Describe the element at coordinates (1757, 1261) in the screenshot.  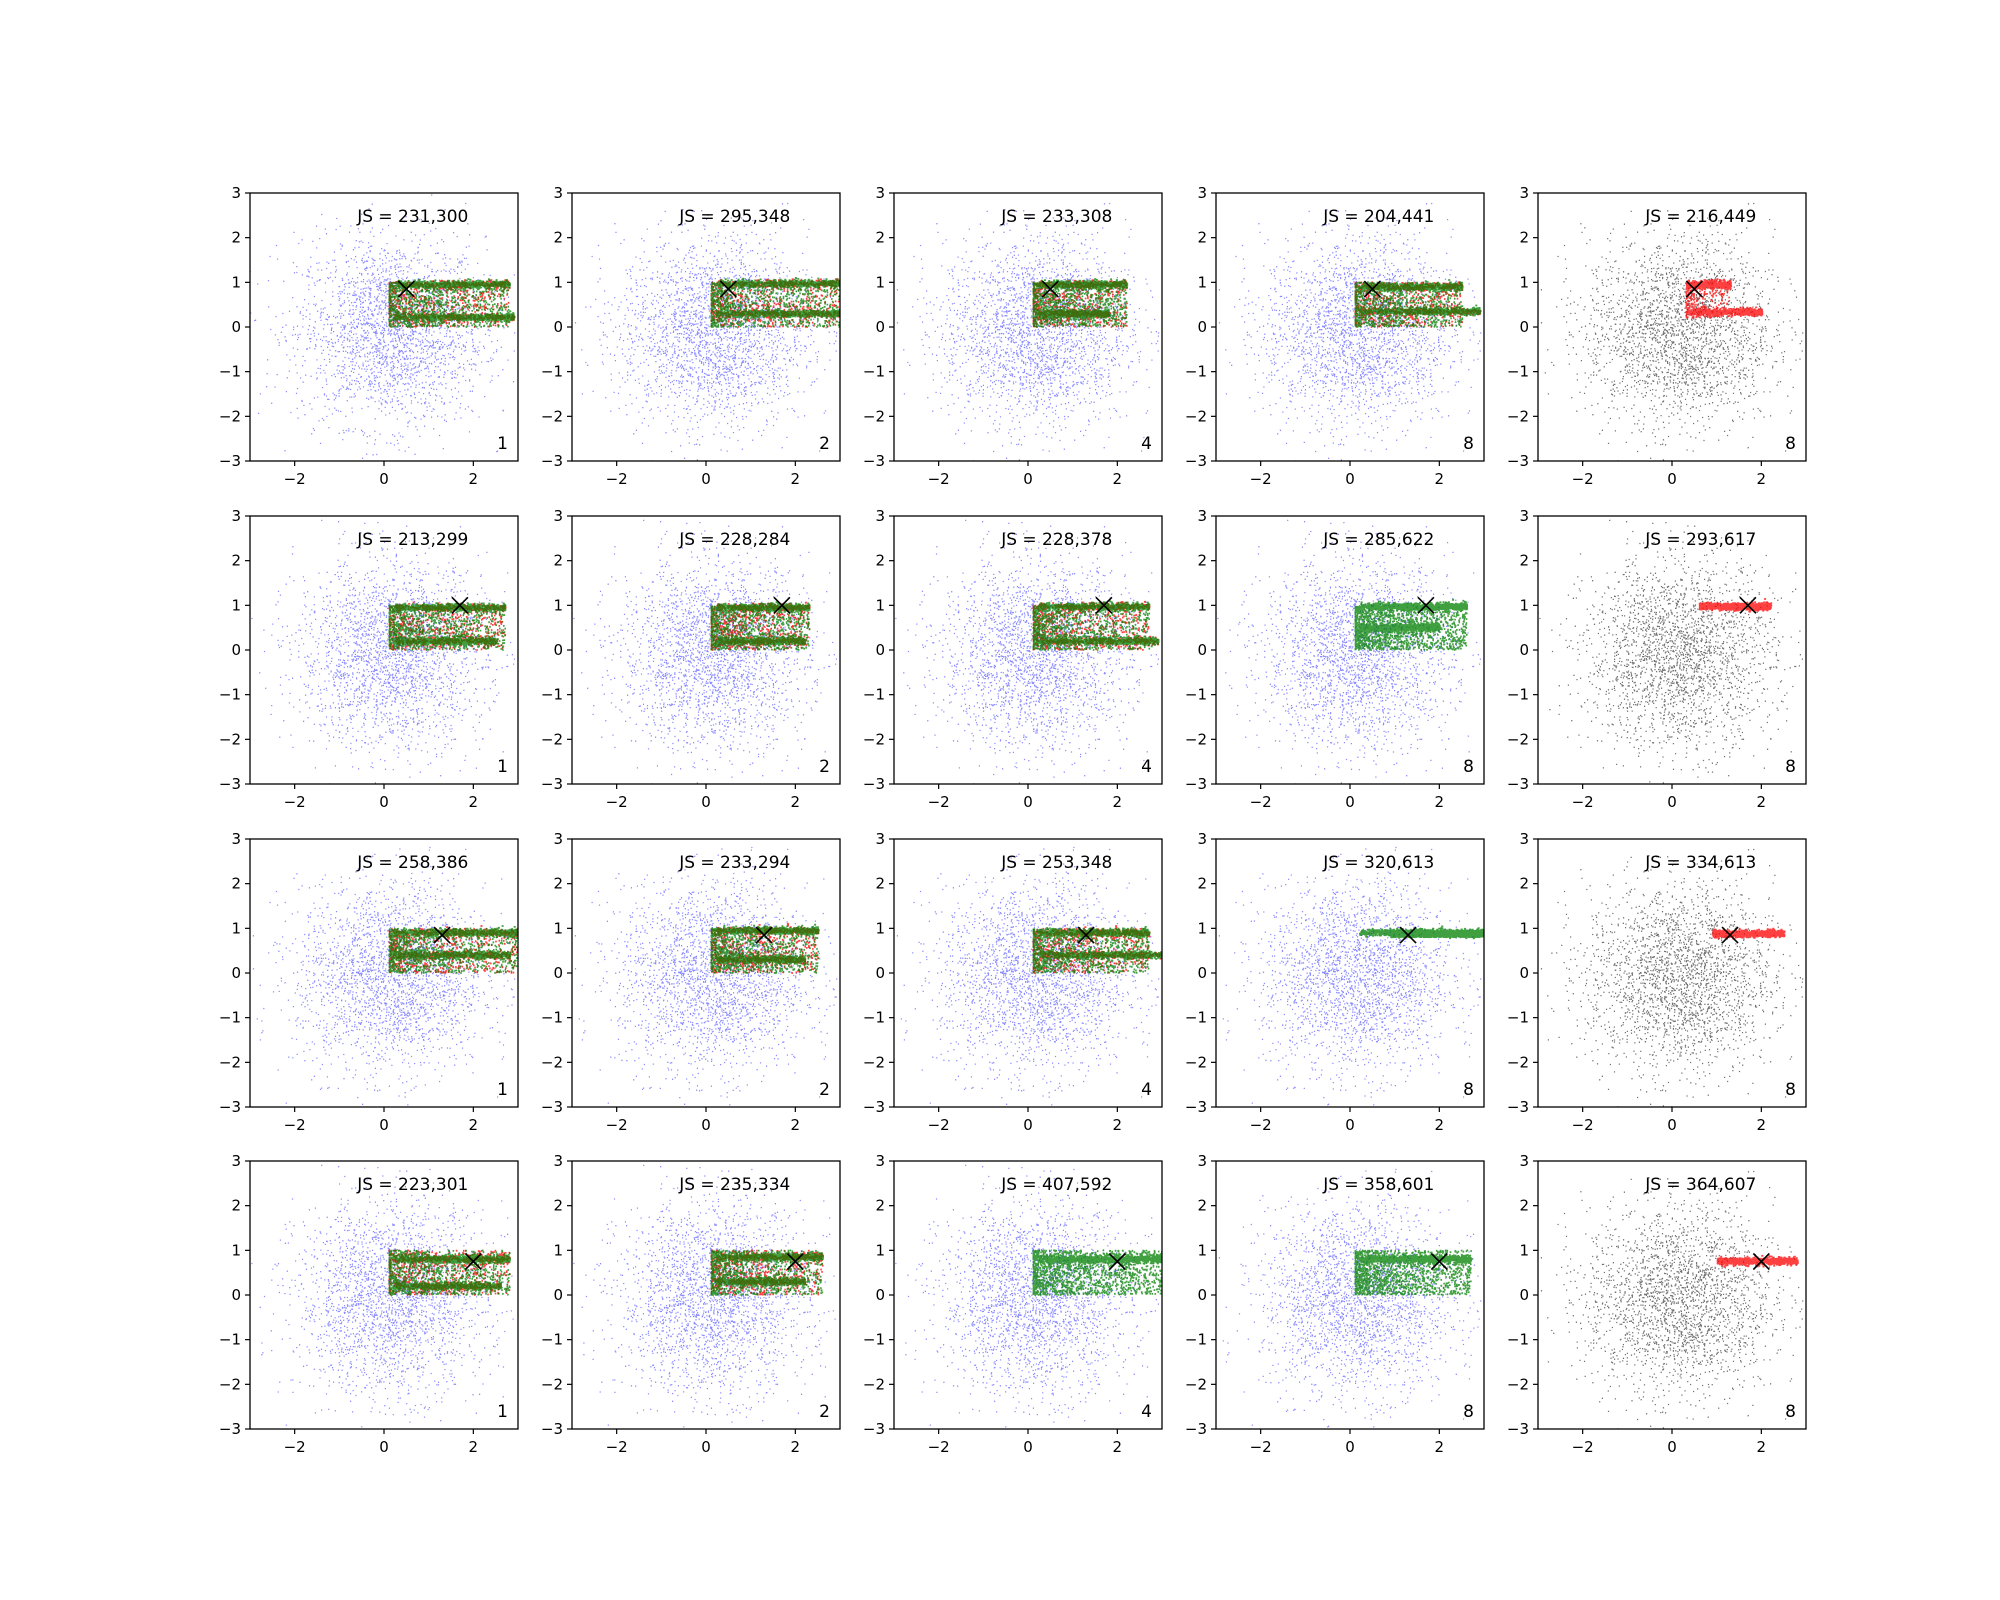
I see `red-points` at that location.